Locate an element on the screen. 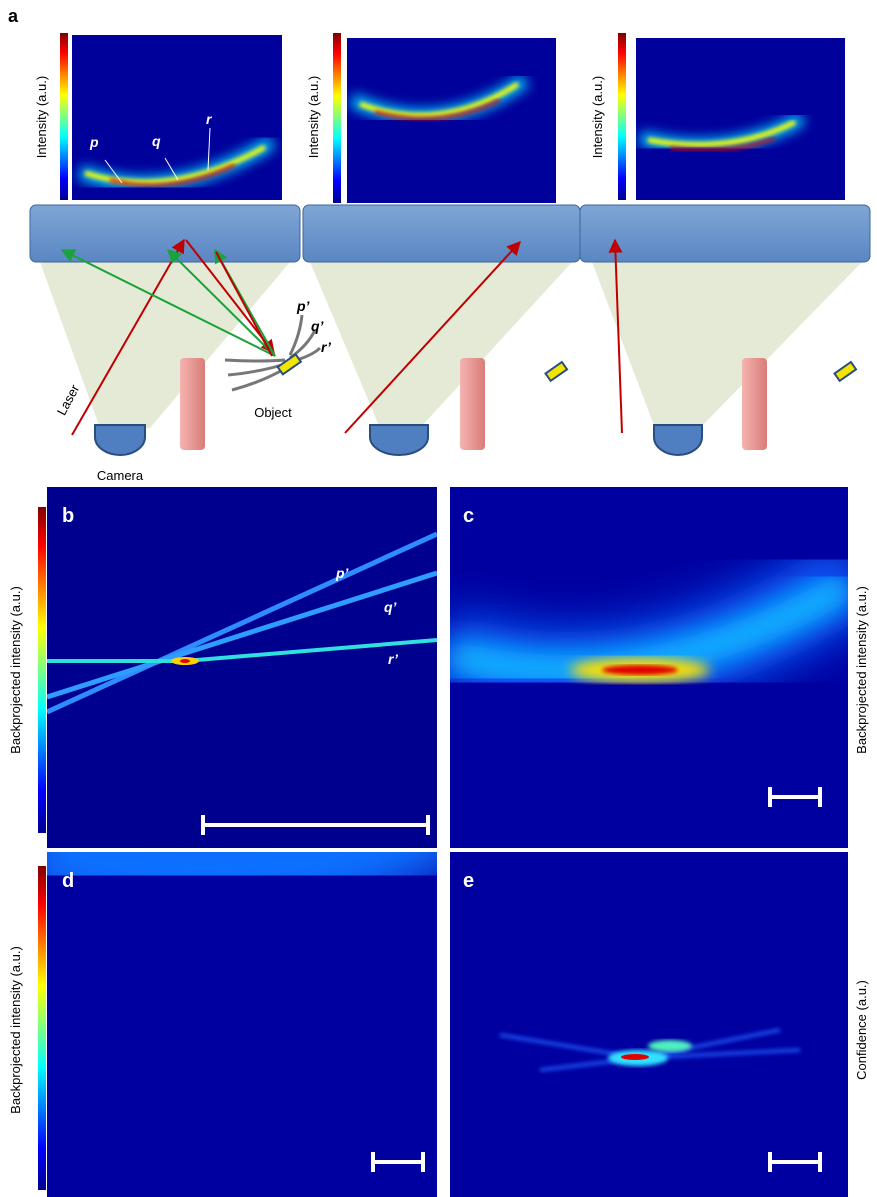 Image resolution: width=877 pixels, height=1197 pixels. laser-label: Laser is located at coordinates (68, 399).